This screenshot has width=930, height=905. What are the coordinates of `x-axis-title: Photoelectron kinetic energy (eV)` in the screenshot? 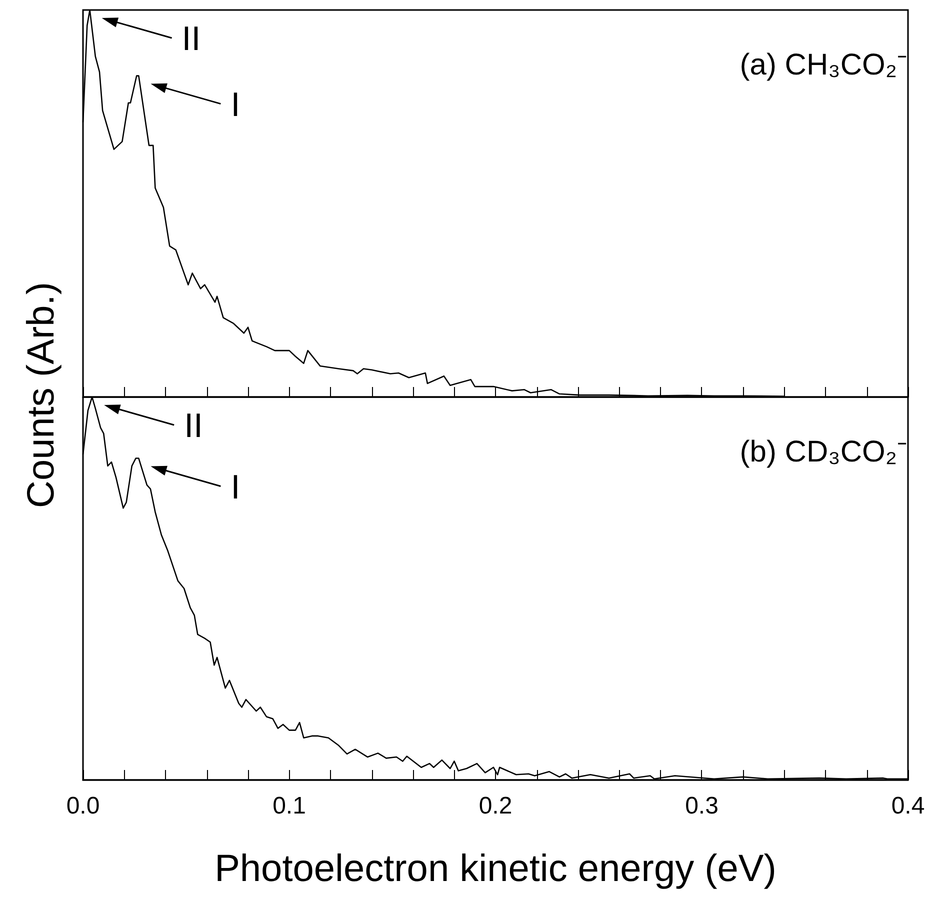 It's located at (495, 869).